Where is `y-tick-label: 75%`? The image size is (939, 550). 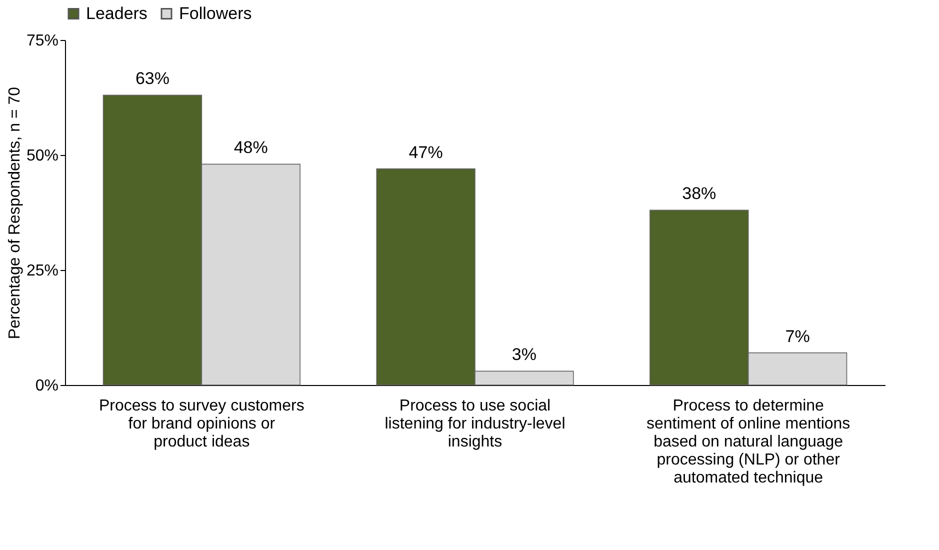
y-tick-label: 75% is located at coordinates (42, 41).